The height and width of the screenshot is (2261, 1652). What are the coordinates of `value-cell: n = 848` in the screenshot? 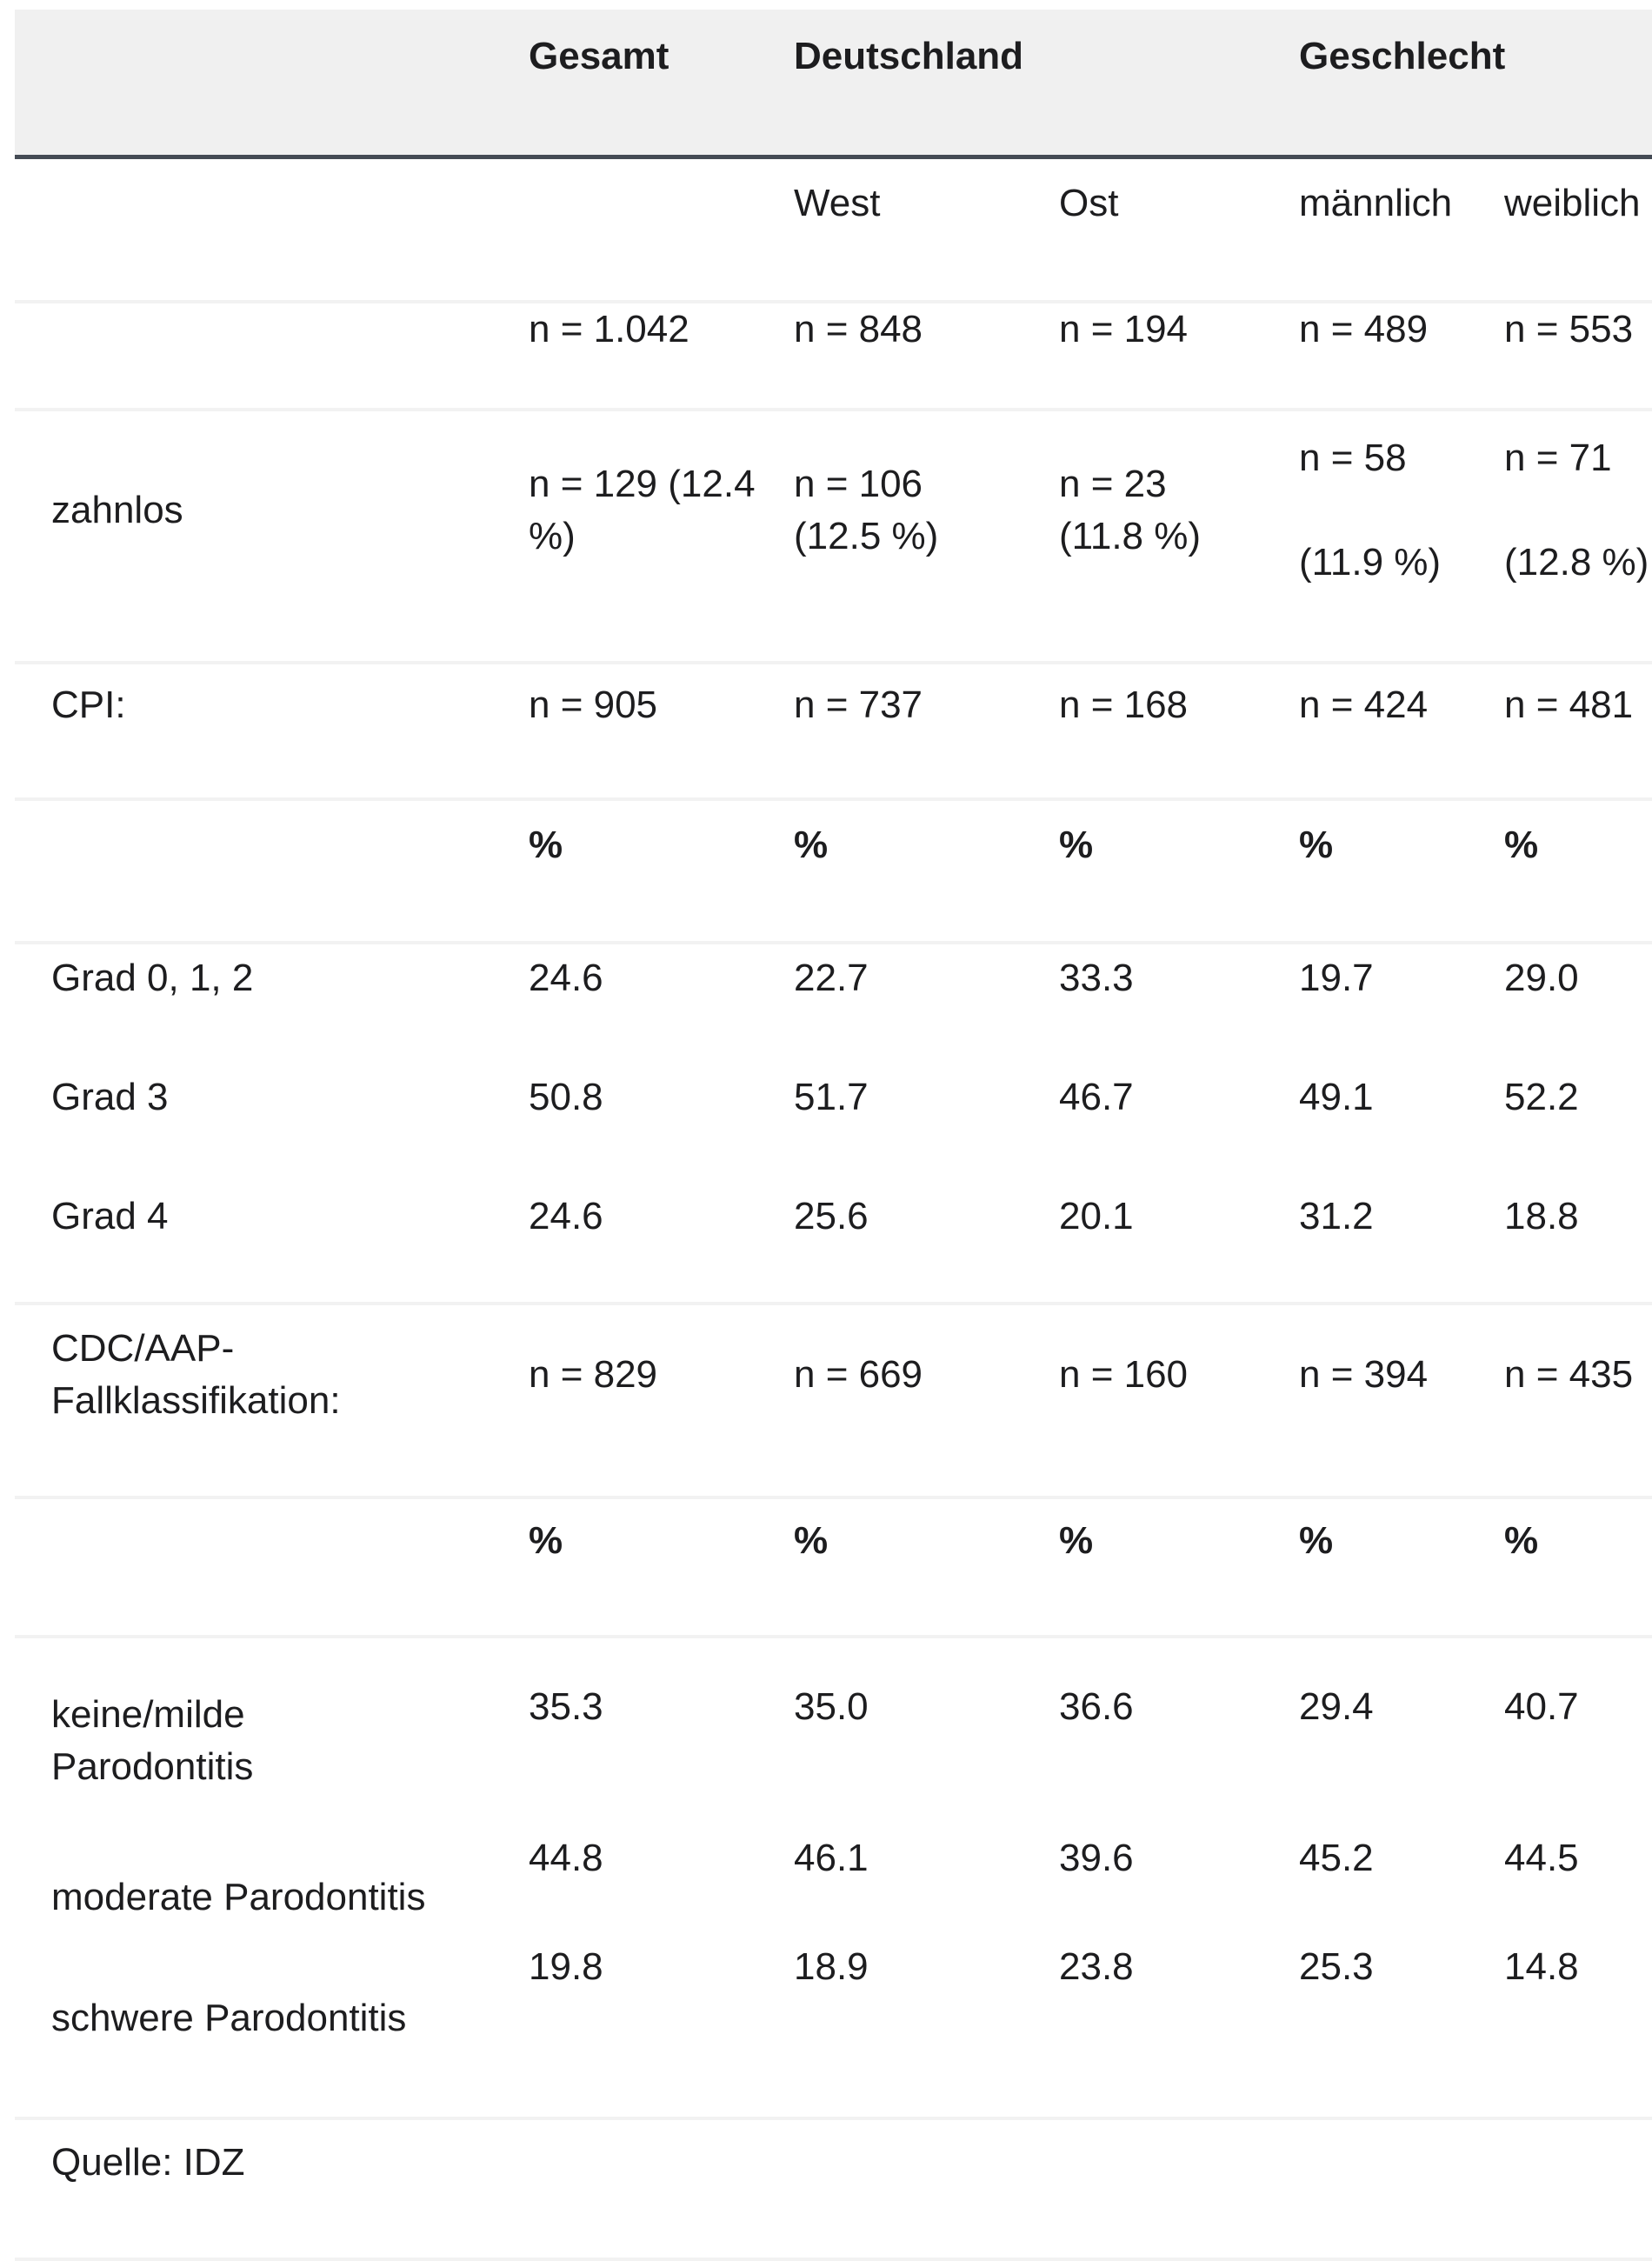 It's located at (926, 357).